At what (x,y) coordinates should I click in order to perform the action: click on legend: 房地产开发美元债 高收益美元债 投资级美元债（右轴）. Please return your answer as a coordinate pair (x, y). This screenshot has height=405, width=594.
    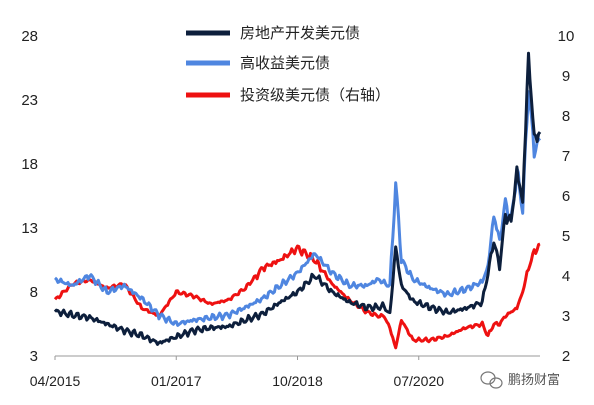
    Looking at the image, I should click on (288, 64).